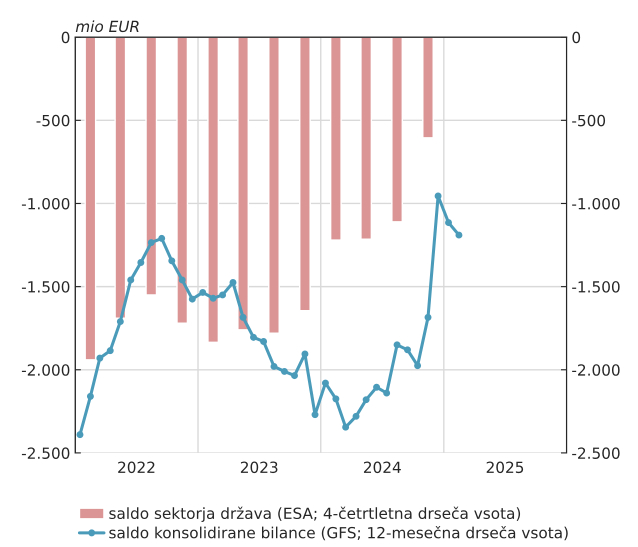  Describe the element at coordinates (596, 370) in the screenshot. I see `y2-tick-label: -2.000` at that location.